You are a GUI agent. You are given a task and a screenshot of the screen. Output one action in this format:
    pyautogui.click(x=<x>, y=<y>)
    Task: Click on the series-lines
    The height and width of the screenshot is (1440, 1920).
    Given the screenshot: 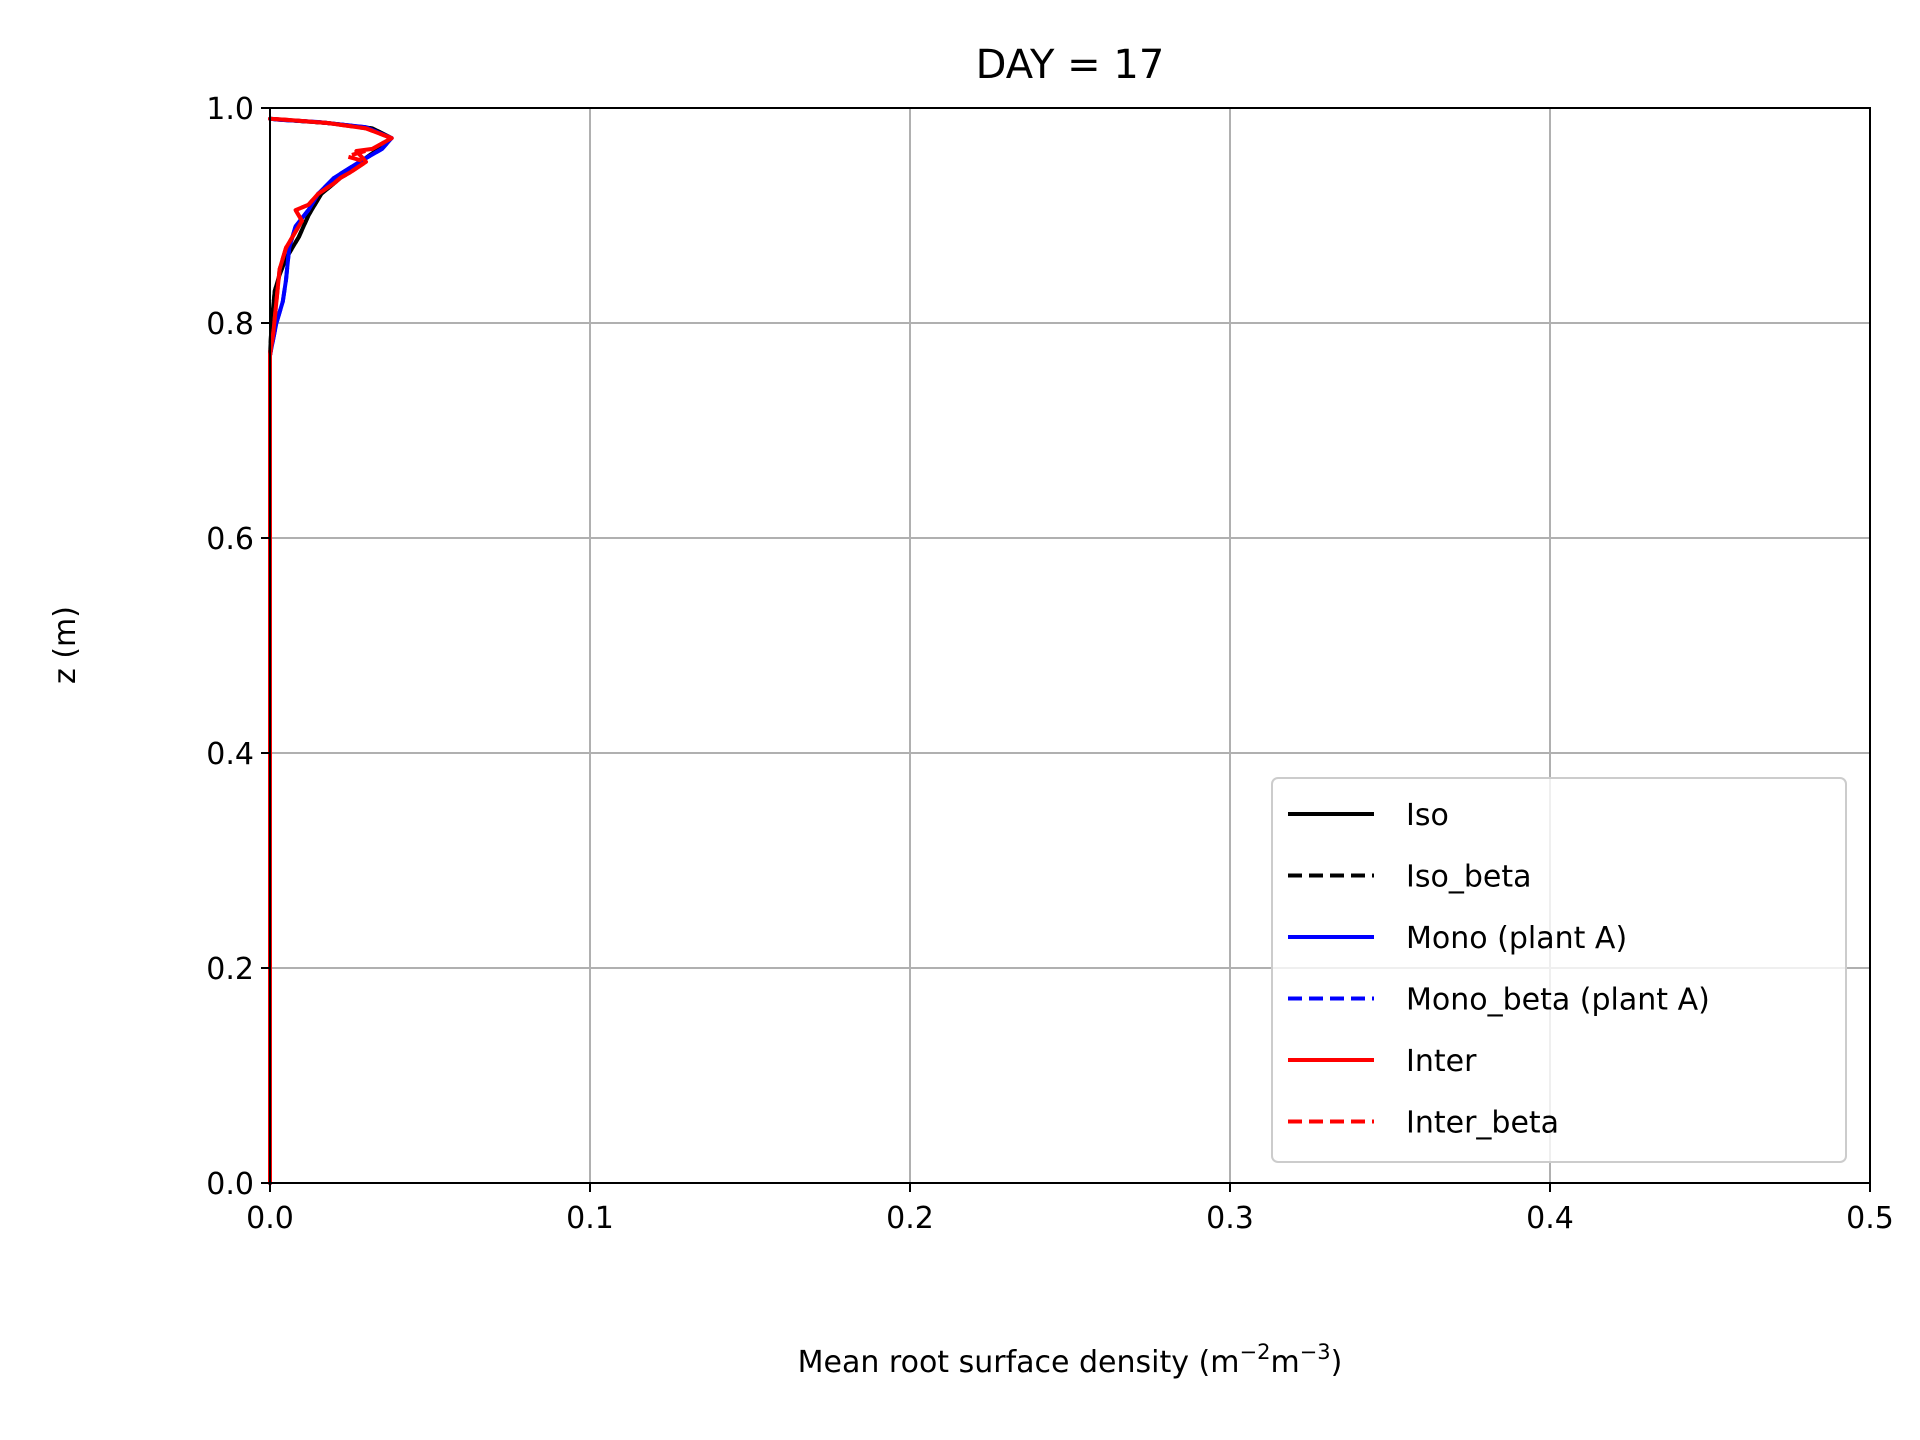 What is the action you would take?
    pyautogui.click(x=331, y=650)
    